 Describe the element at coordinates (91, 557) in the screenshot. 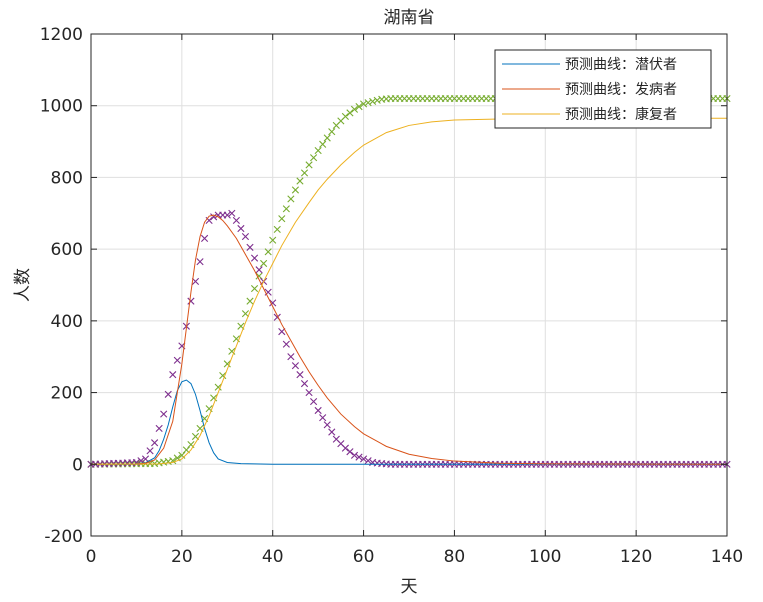

I see `x-tick-label: 0` at that location.